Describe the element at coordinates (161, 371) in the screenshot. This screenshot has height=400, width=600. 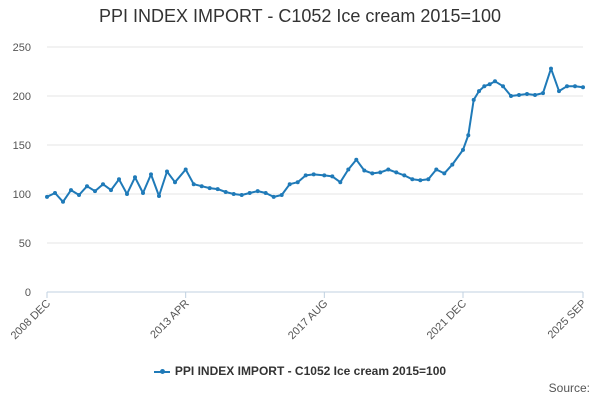
I see `legend-line-marker` at that location.